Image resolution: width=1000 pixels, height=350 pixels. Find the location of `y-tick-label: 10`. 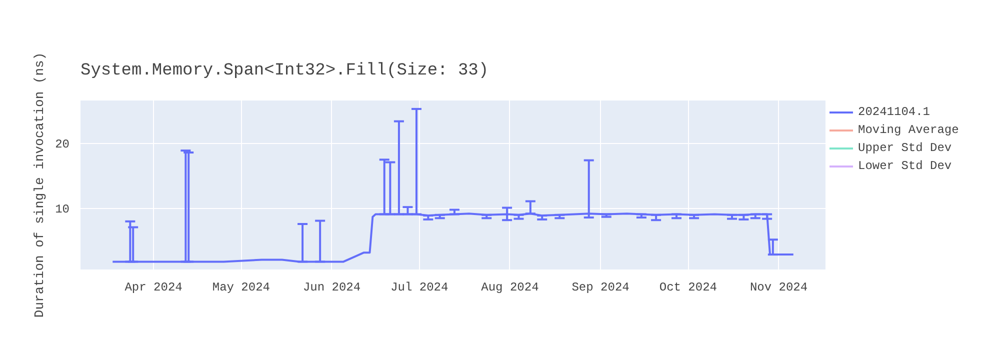

y-tick-label: 10 is located at coordinates (62, 209).